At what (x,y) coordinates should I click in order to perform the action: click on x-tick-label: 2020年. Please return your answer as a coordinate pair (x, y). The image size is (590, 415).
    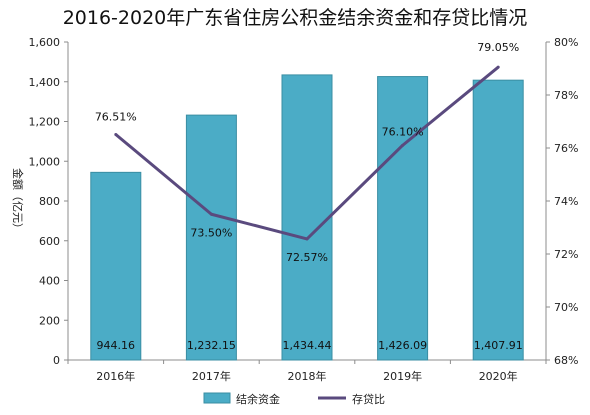
    Looking at the image, I should click on (498, 376).